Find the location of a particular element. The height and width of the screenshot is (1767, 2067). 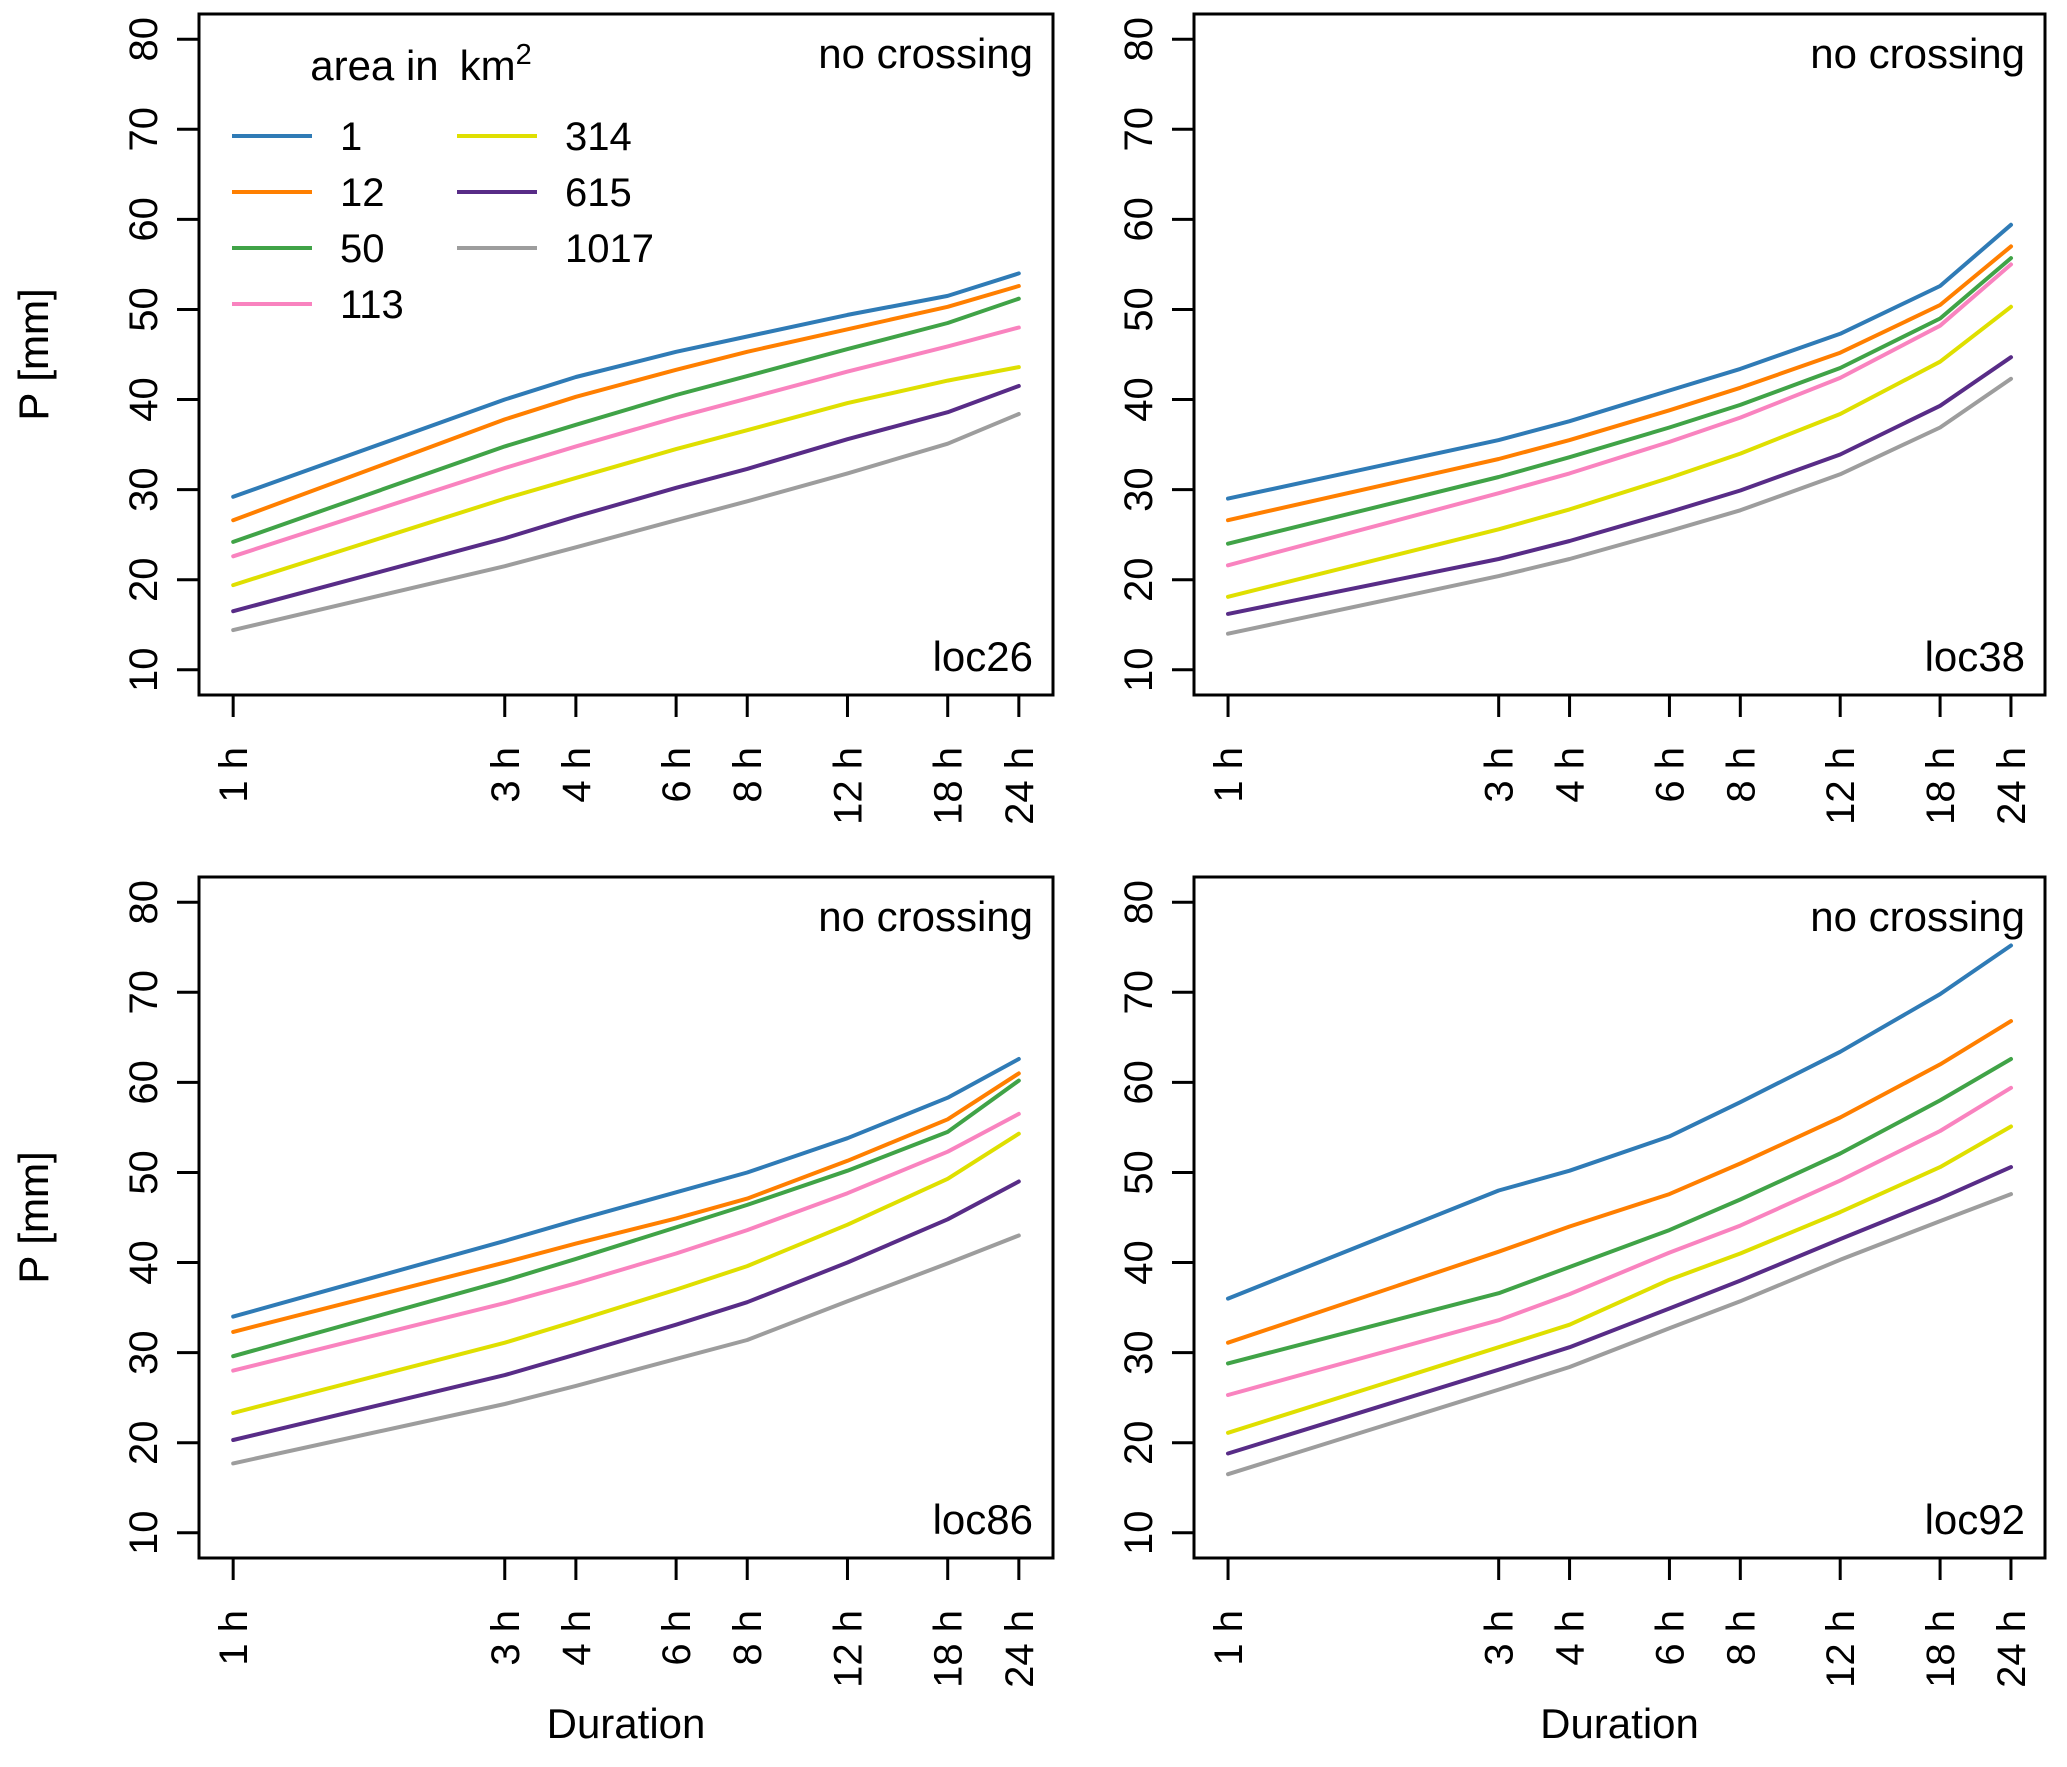

legend-label-314: 314 is located at coordinates (598, 137).